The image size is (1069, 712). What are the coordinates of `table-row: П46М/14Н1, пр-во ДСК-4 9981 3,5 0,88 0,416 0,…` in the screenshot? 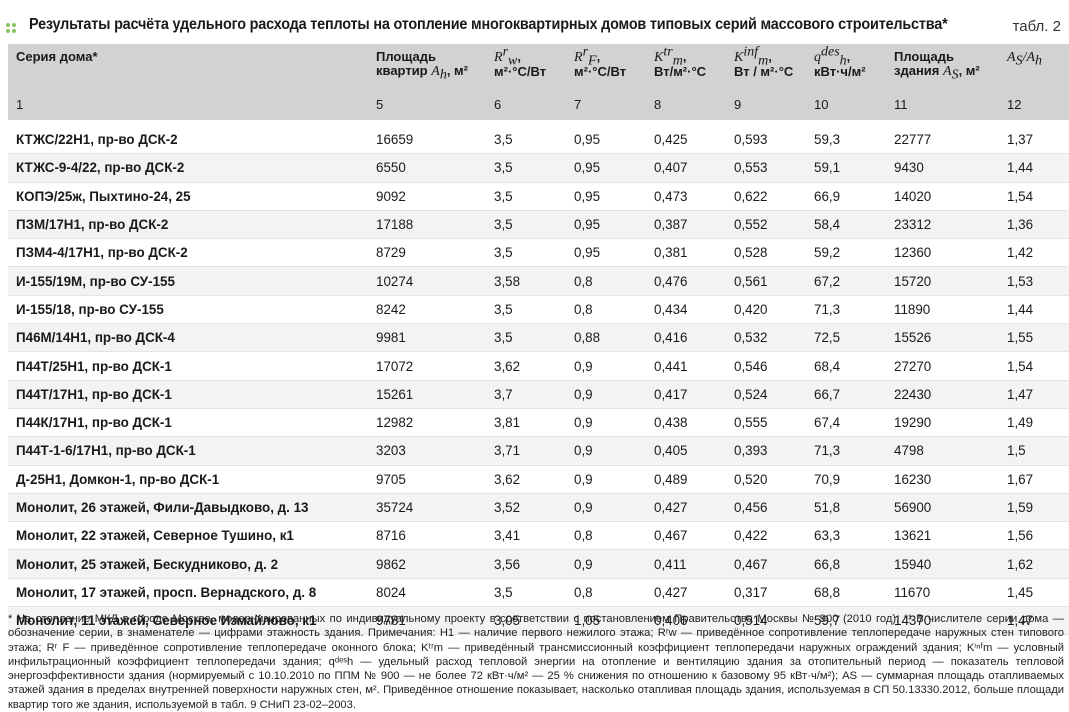 It's located at (538, 338).